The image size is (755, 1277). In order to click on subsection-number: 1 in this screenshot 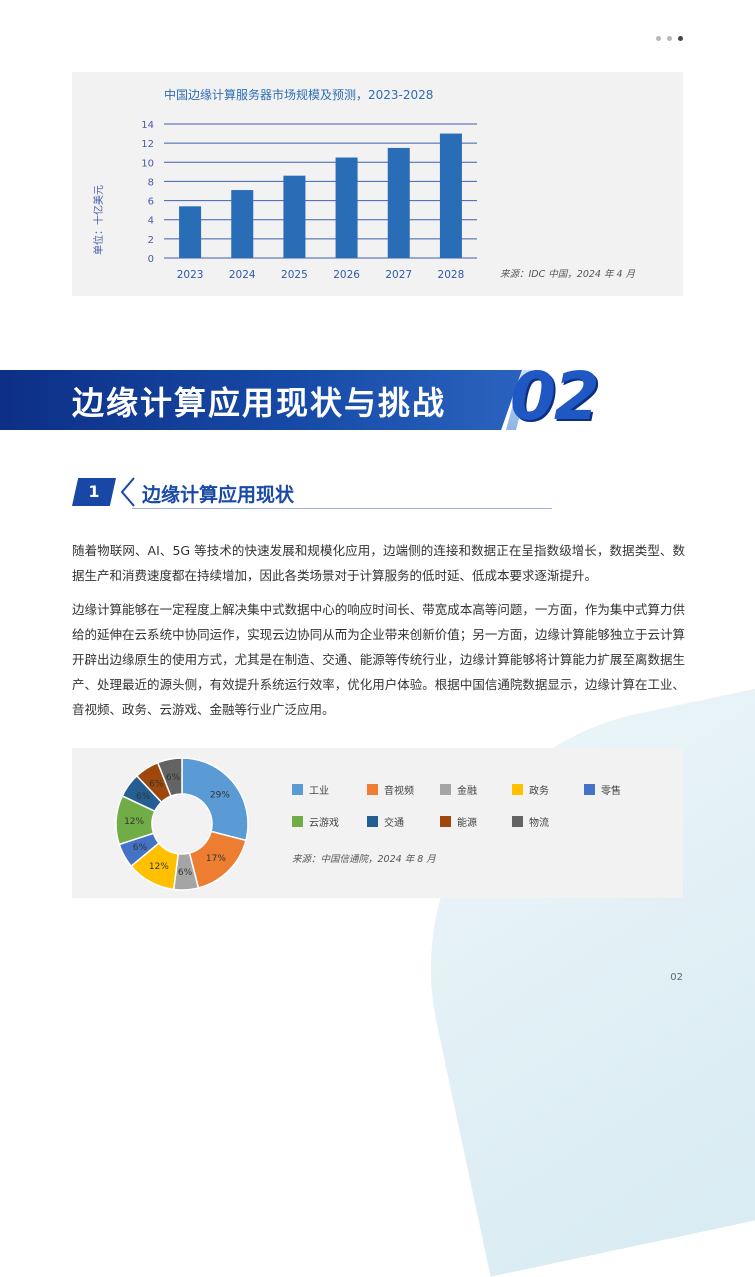, I will do `click(94, 492)`.